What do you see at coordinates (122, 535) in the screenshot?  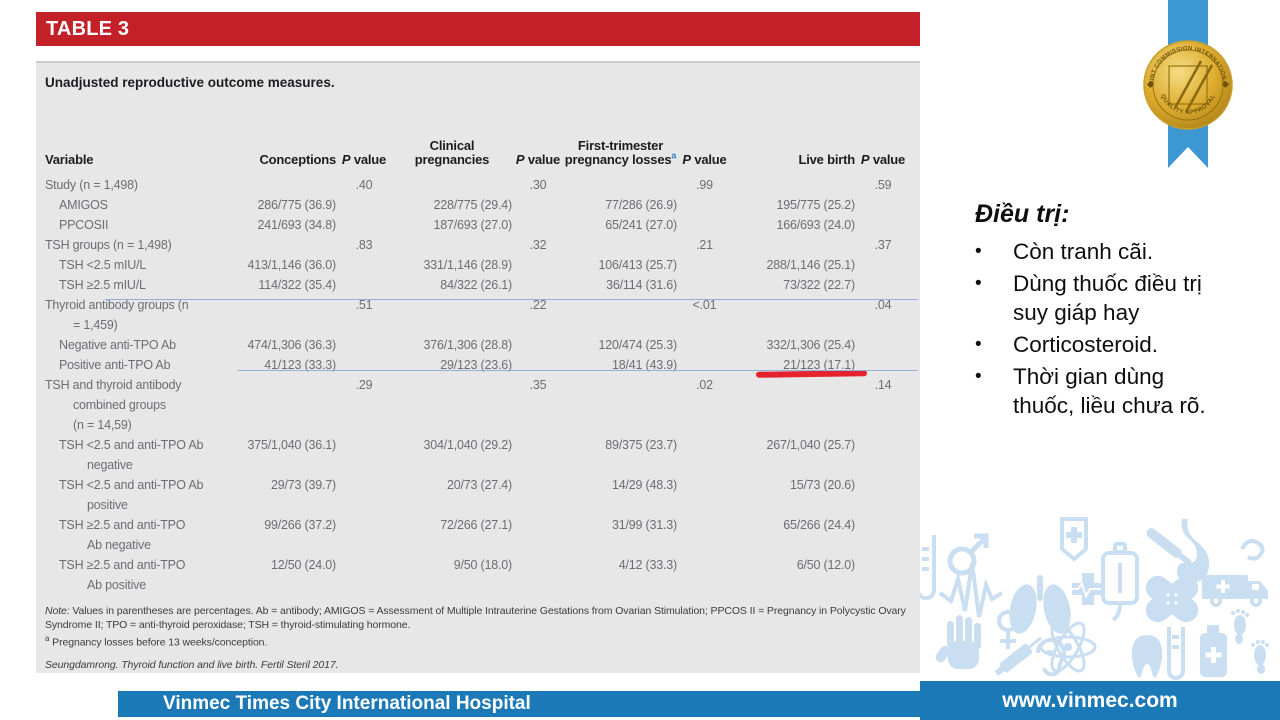 I see `row-label: TSH ≥2.5 and anti-TPO Ab negative` at bounding box center [122, 535].